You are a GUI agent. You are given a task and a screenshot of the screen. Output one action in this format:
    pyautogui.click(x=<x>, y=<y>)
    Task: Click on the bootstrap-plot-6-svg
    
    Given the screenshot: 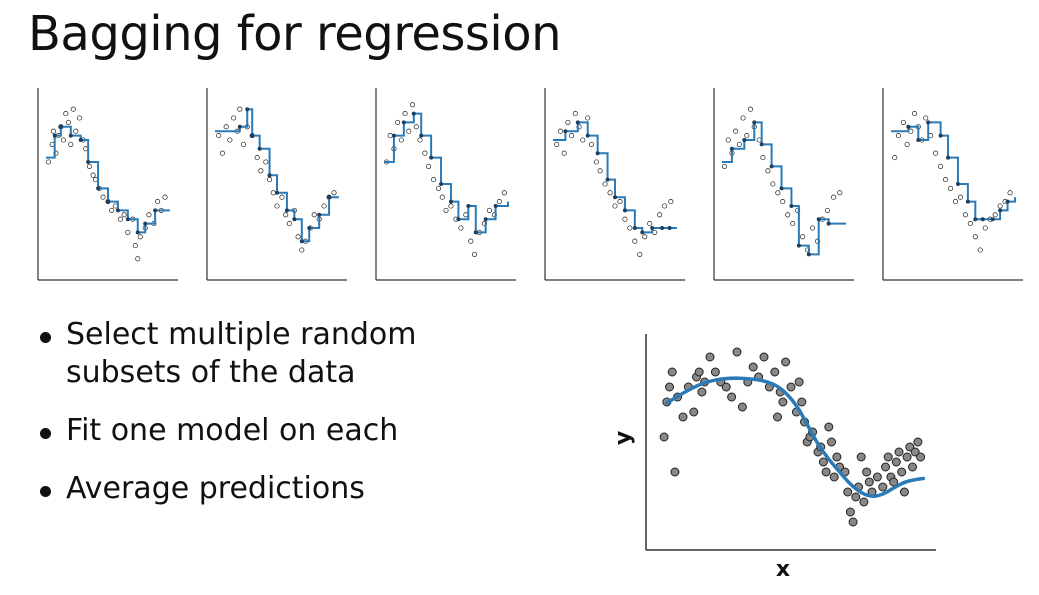 What is the action you would take?
    pyautogui.click(x=952, y=184)
    